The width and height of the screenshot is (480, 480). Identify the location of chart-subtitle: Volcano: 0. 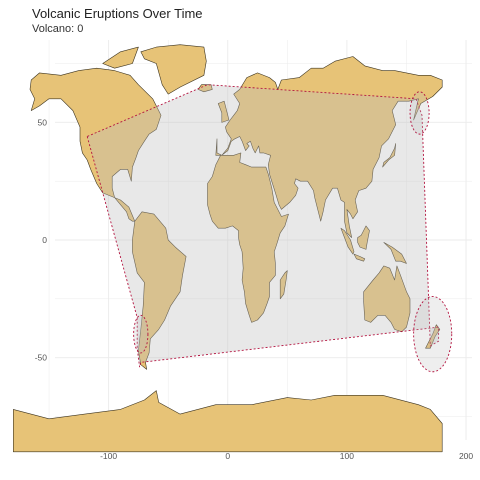
(58, 29).